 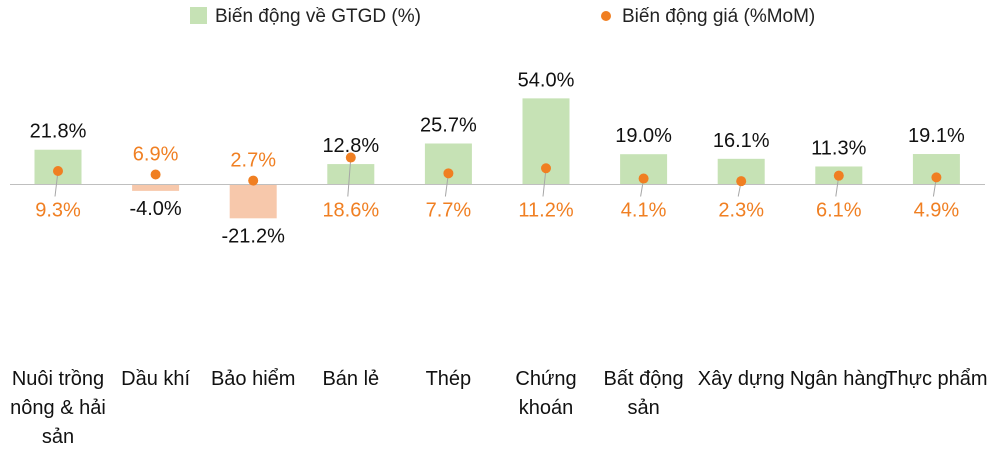 What do you see at coordinates (58, 132) in the screenshot?
I see `bar-value-label: 21.8%` at bounding box center [58, 132].